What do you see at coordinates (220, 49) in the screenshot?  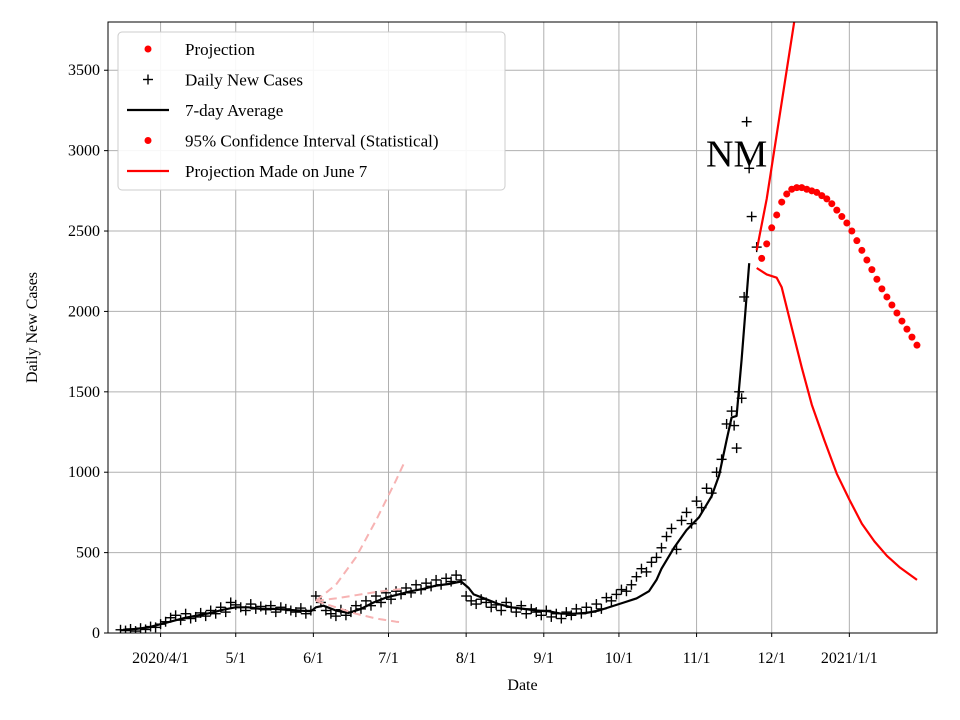 I see `legend-label: Projection` at bounding box center [220, 49].